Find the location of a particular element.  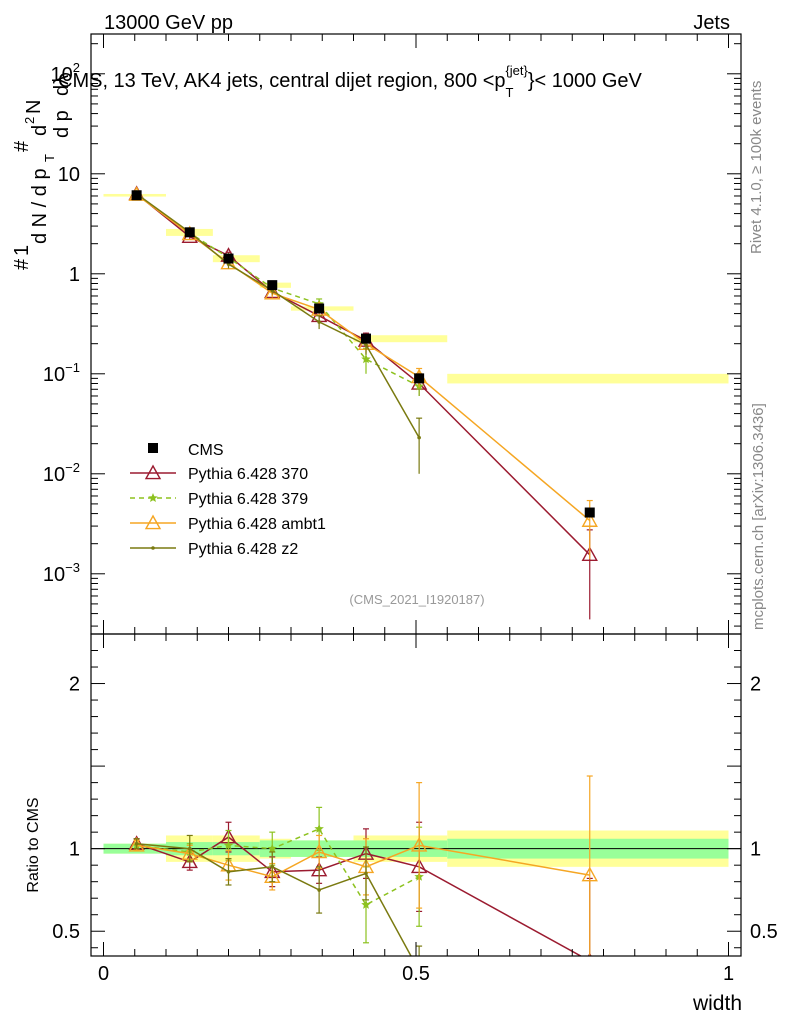

analysis-id-label: (CMS_2021_I1920187) is located at coordinates (416, 599).